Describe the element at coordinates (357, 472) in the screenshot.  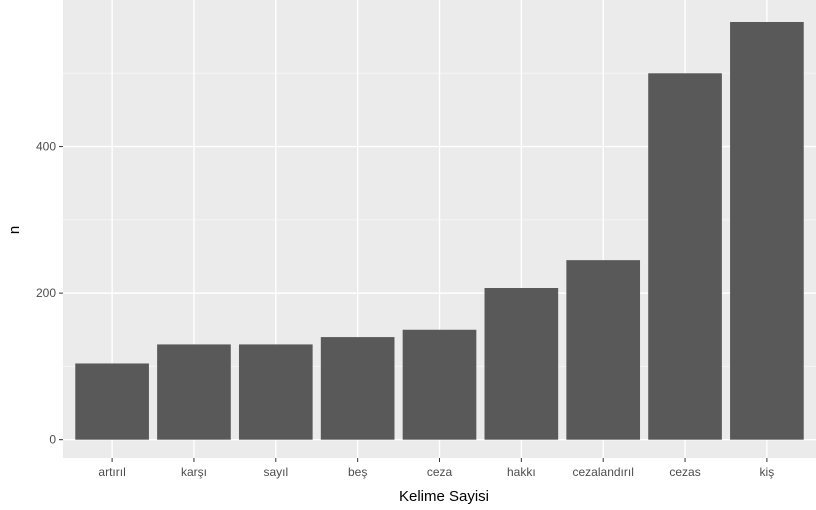
I see `x-tick-label: beş` at that location.